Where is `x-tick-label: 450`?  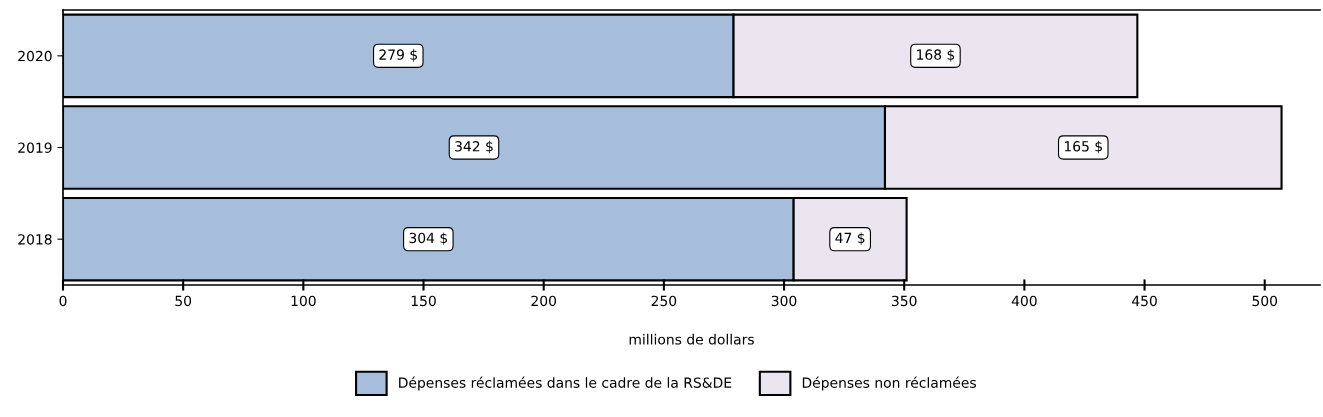 x-tick-label: 450 is located at coordinates (1144, 301).